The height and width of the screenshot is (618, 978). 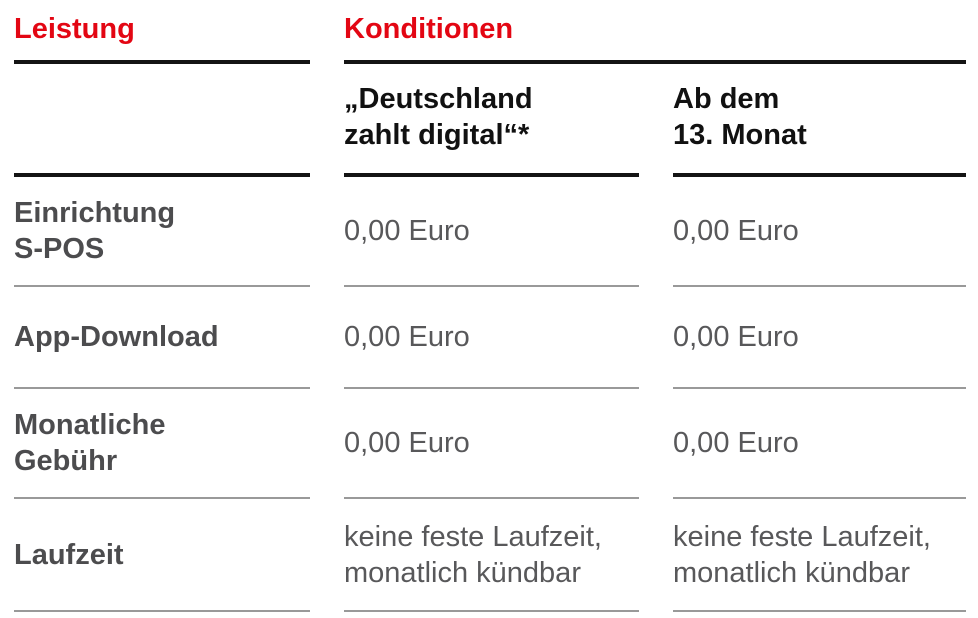 I want to click on row-label: Monatliche Gebühr, so click(x=162, y=444).